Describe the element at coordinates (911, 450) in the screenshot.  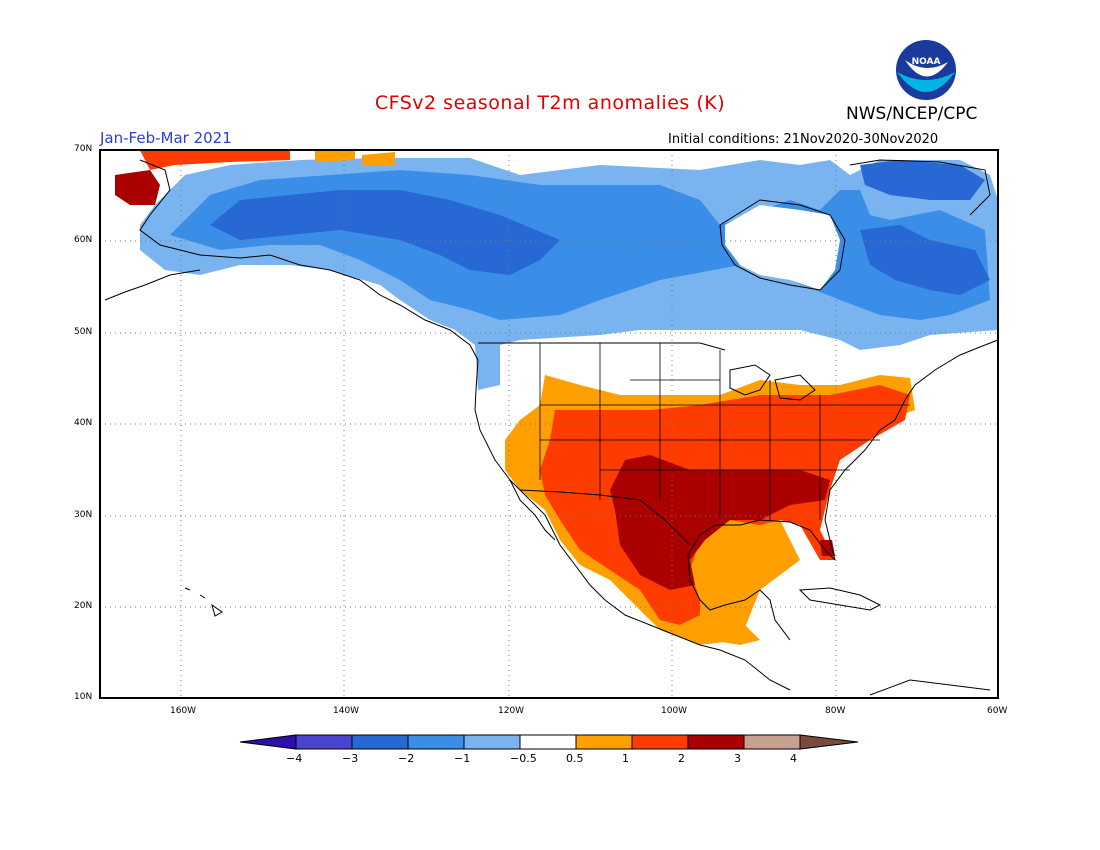
I see `east-coast` at that location.